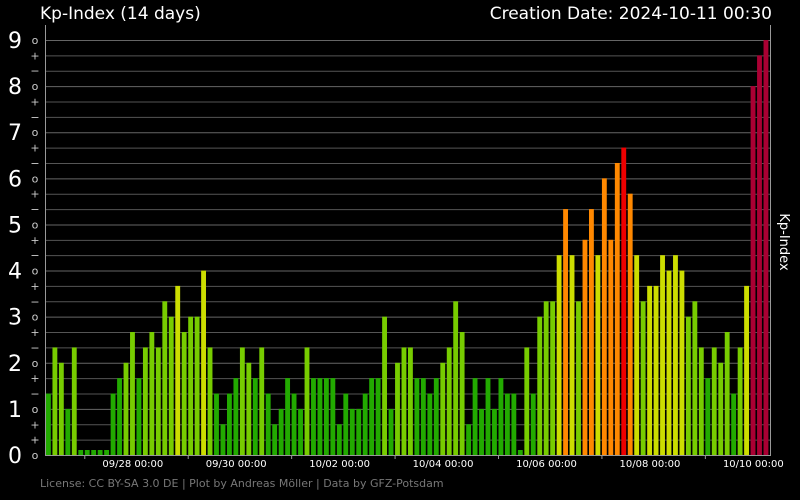 The width and height of the screenshot is (800, 500). Describe the element at coordinates (630, 14) in the screenshot. I see `creation-date: Creation Date: 2024-10-11 00:30` at that location.